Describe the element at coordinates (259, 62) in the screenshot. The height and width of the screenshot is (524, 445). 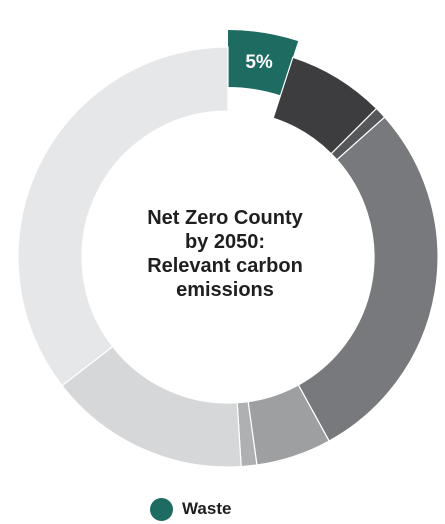
I see `data-label-waste: 5%` at that location.